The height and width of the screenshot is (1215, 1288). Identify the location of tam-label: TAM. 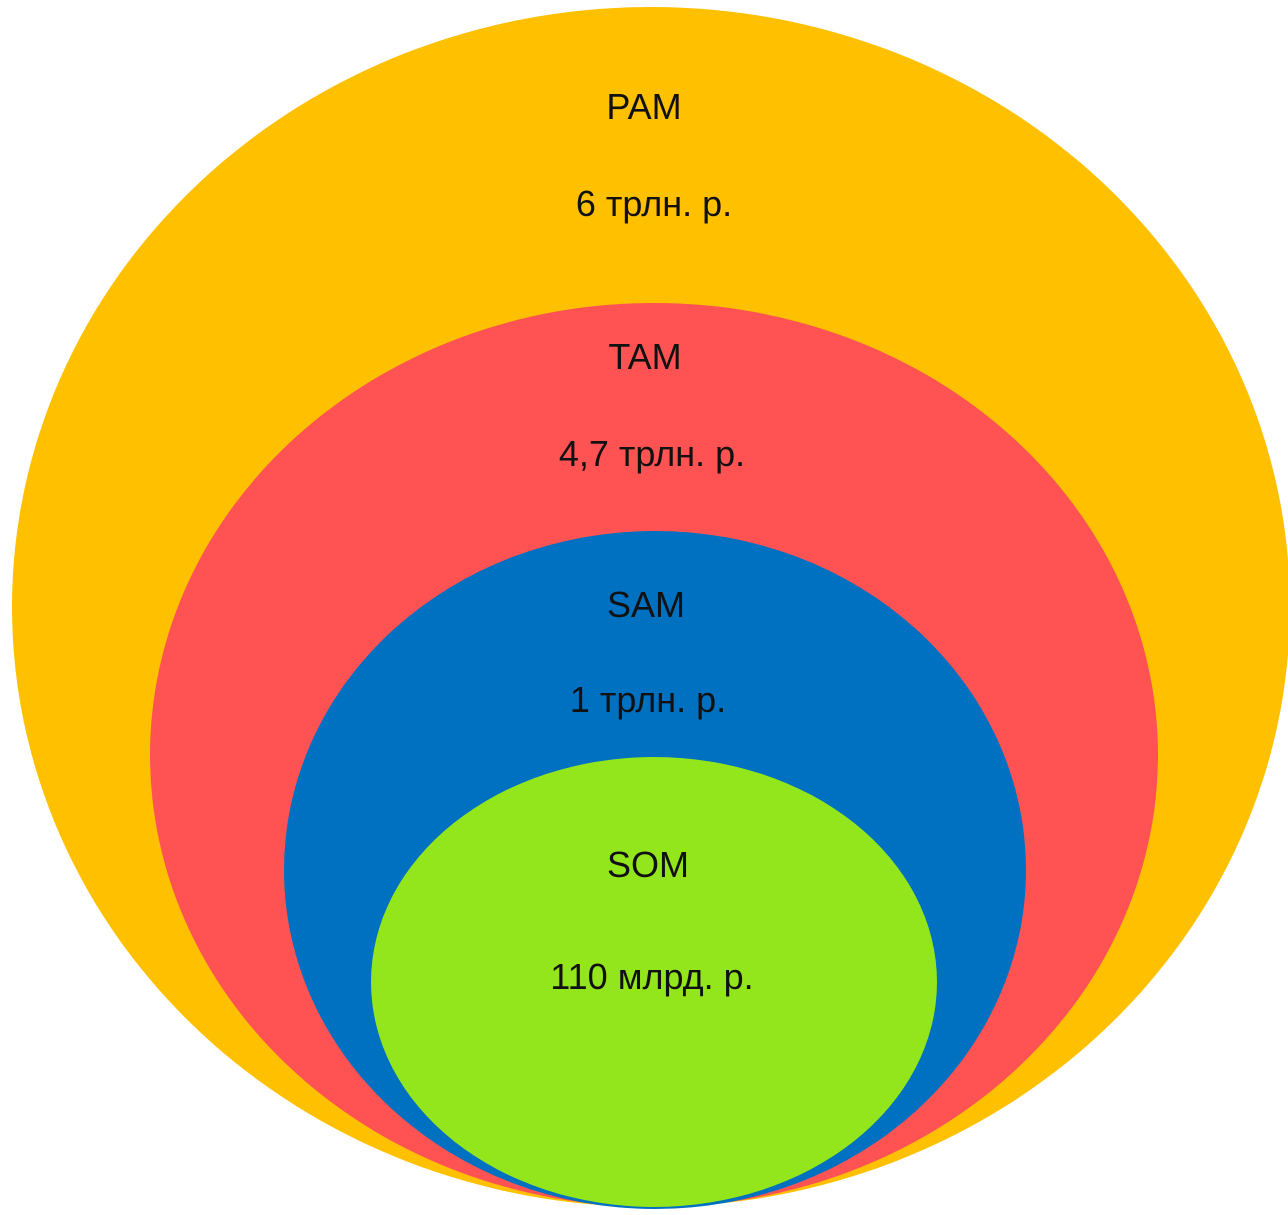
(644, 356).